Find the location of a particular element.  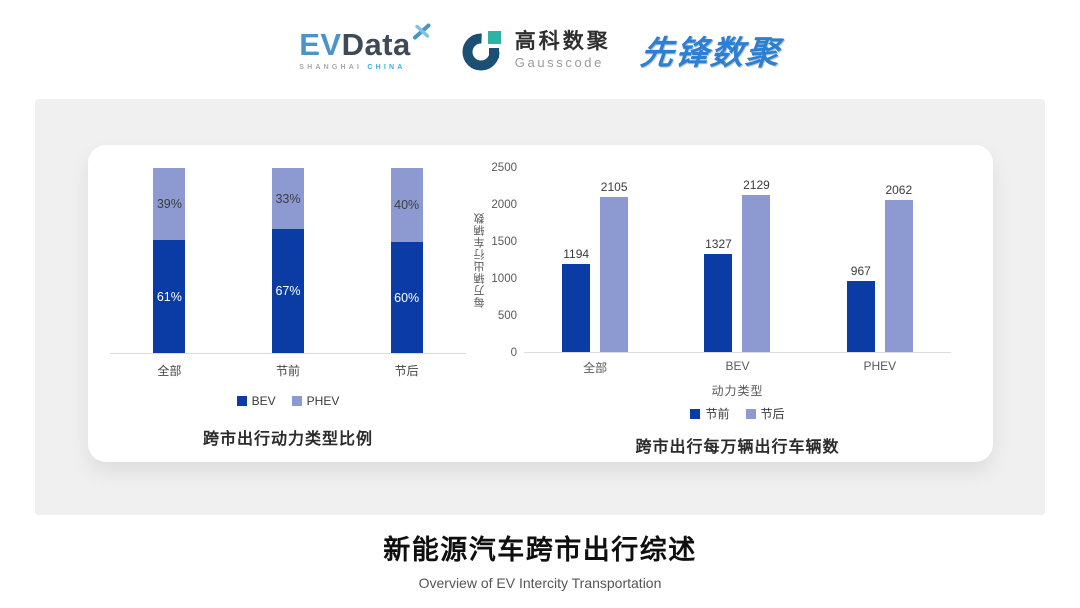

category-label: PHEV is located at coordinates (880, 366).